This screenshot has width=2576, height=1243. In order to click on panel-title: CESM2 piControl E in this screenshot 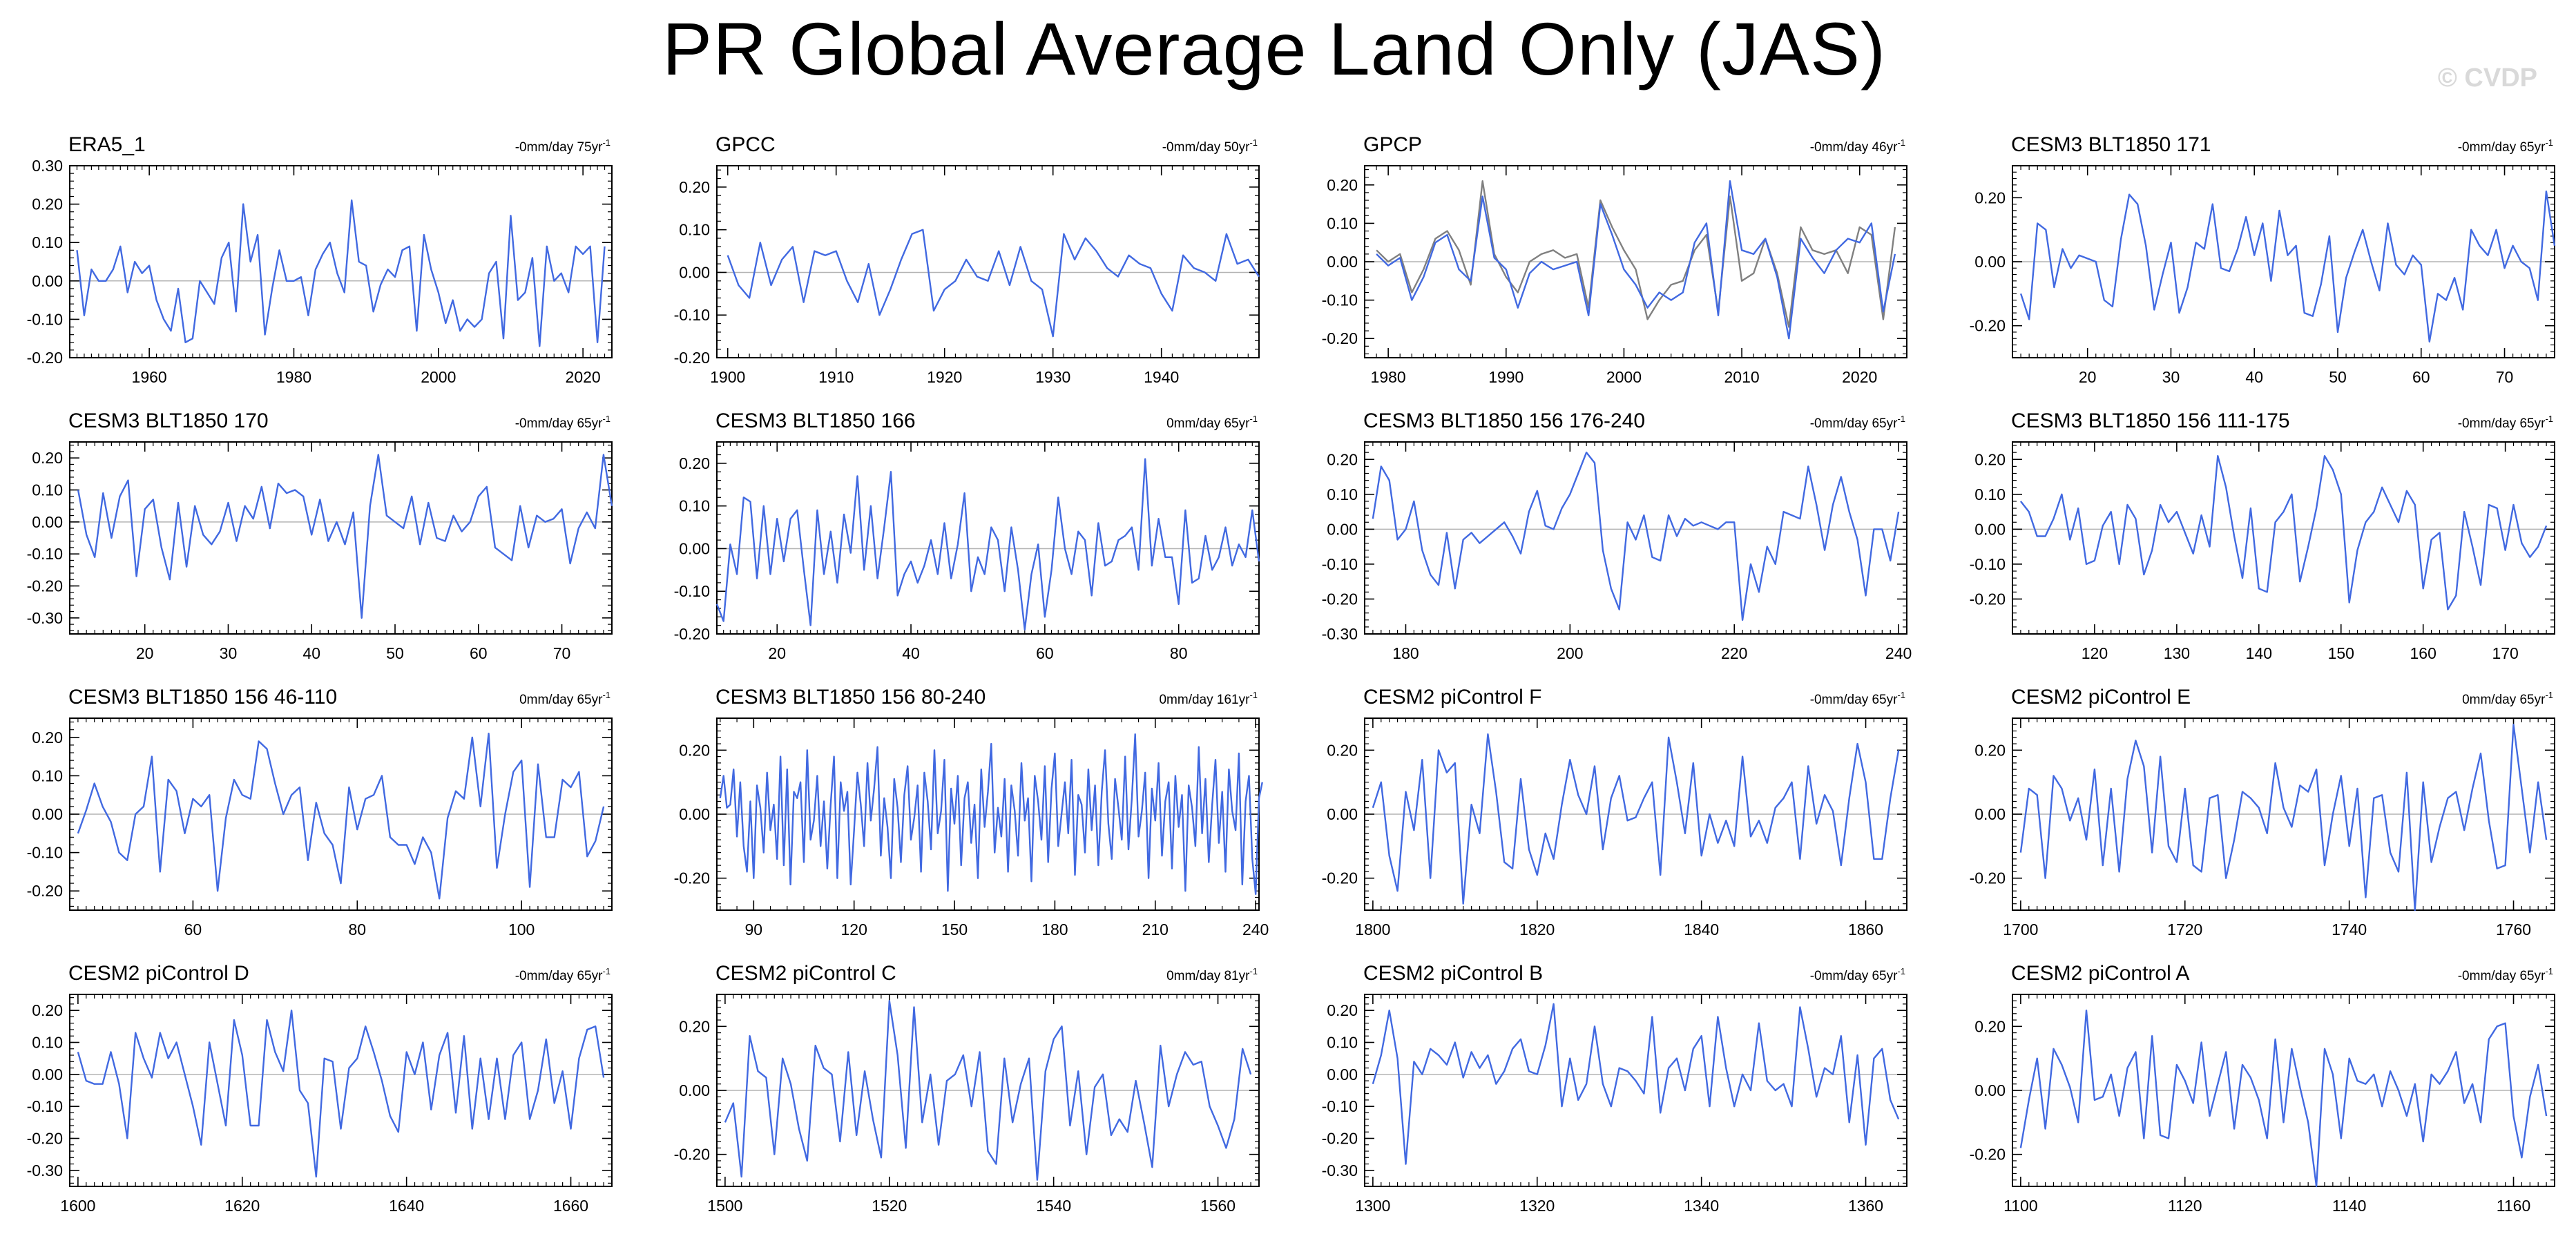, I will do `click(2101, 698)`.